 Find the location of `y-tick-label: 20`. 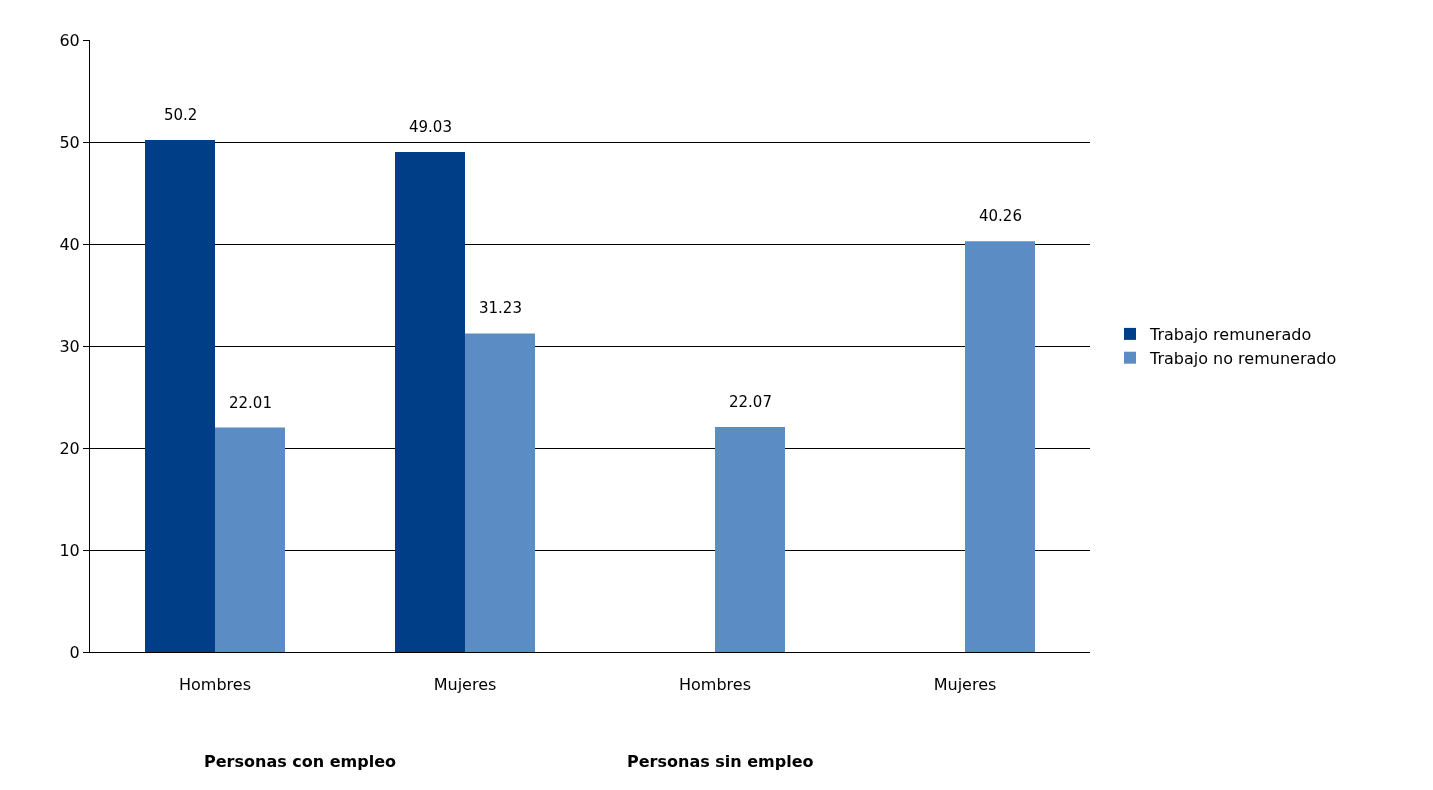

y-tick-label: 20 is located at coordinates (69, 448).